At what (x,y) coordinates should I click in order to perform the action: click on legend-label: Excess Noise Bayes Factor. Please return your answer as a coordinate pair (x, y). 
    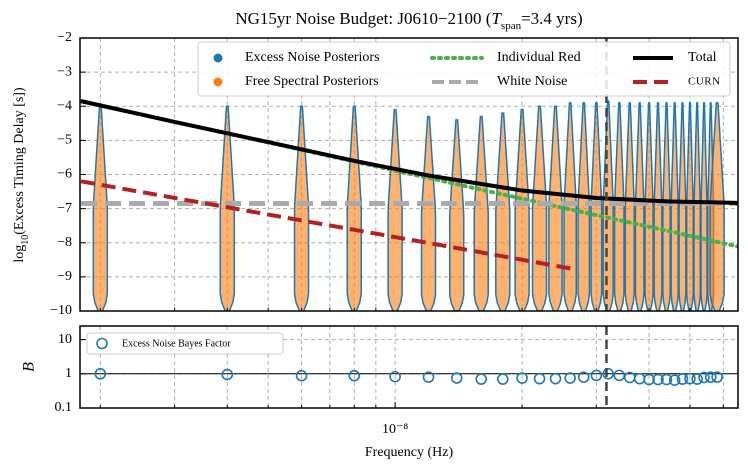
    Looking at the image, I should click on (176, 343).